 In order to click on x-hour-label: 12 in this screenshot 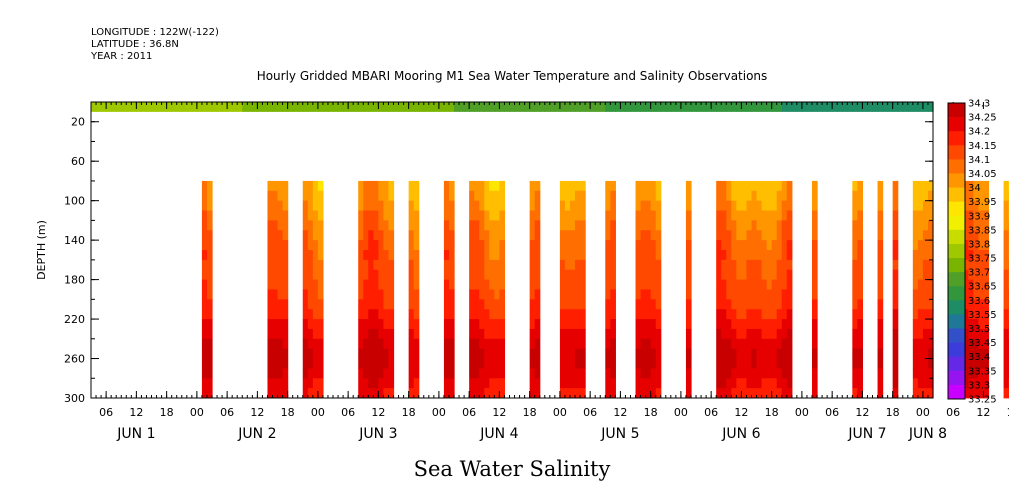, I will do `click(257, 412)`.